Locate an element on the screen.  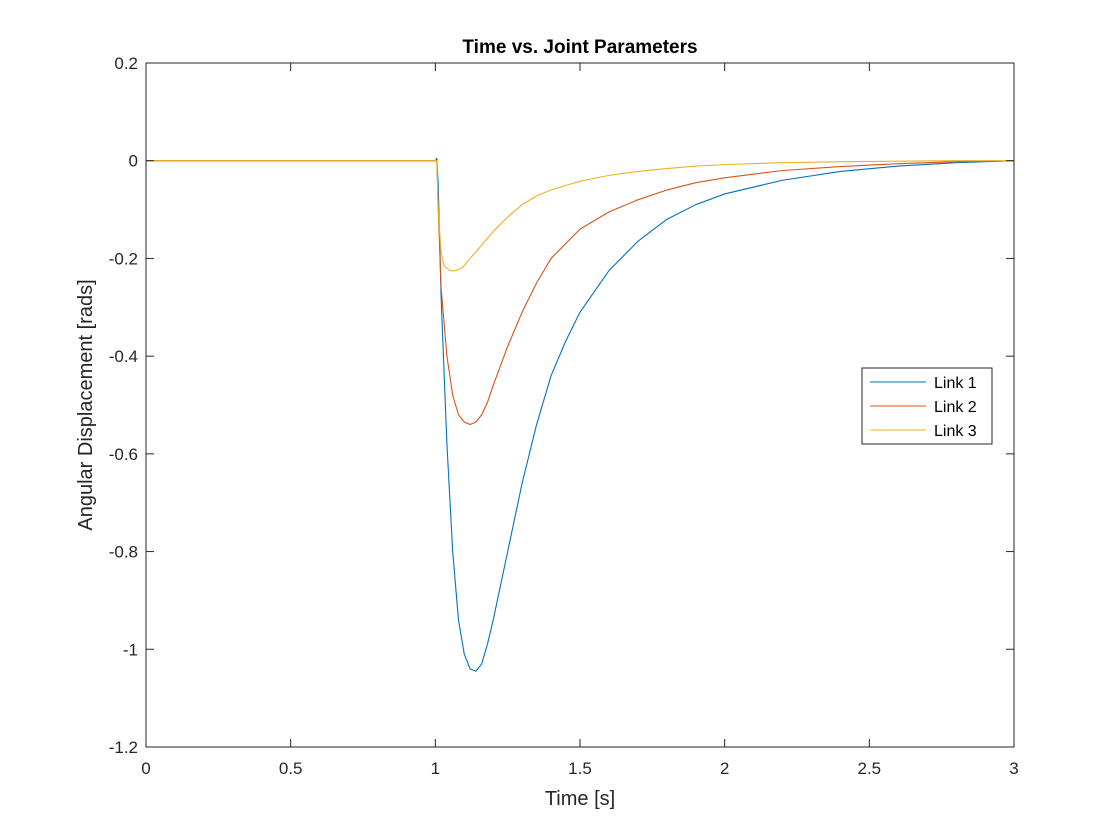
x-tick-label: 1 is located at coordinates (435, 768).